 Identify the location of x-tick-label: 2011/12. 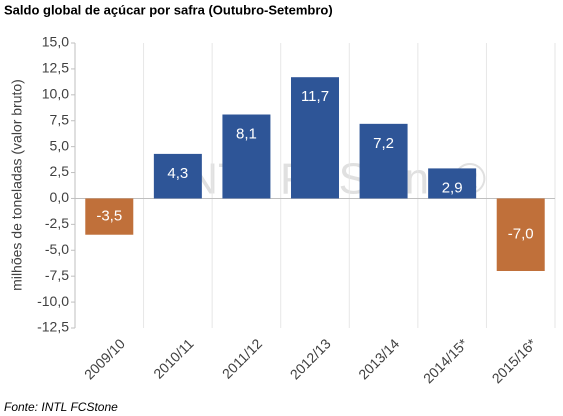
(242, 358).